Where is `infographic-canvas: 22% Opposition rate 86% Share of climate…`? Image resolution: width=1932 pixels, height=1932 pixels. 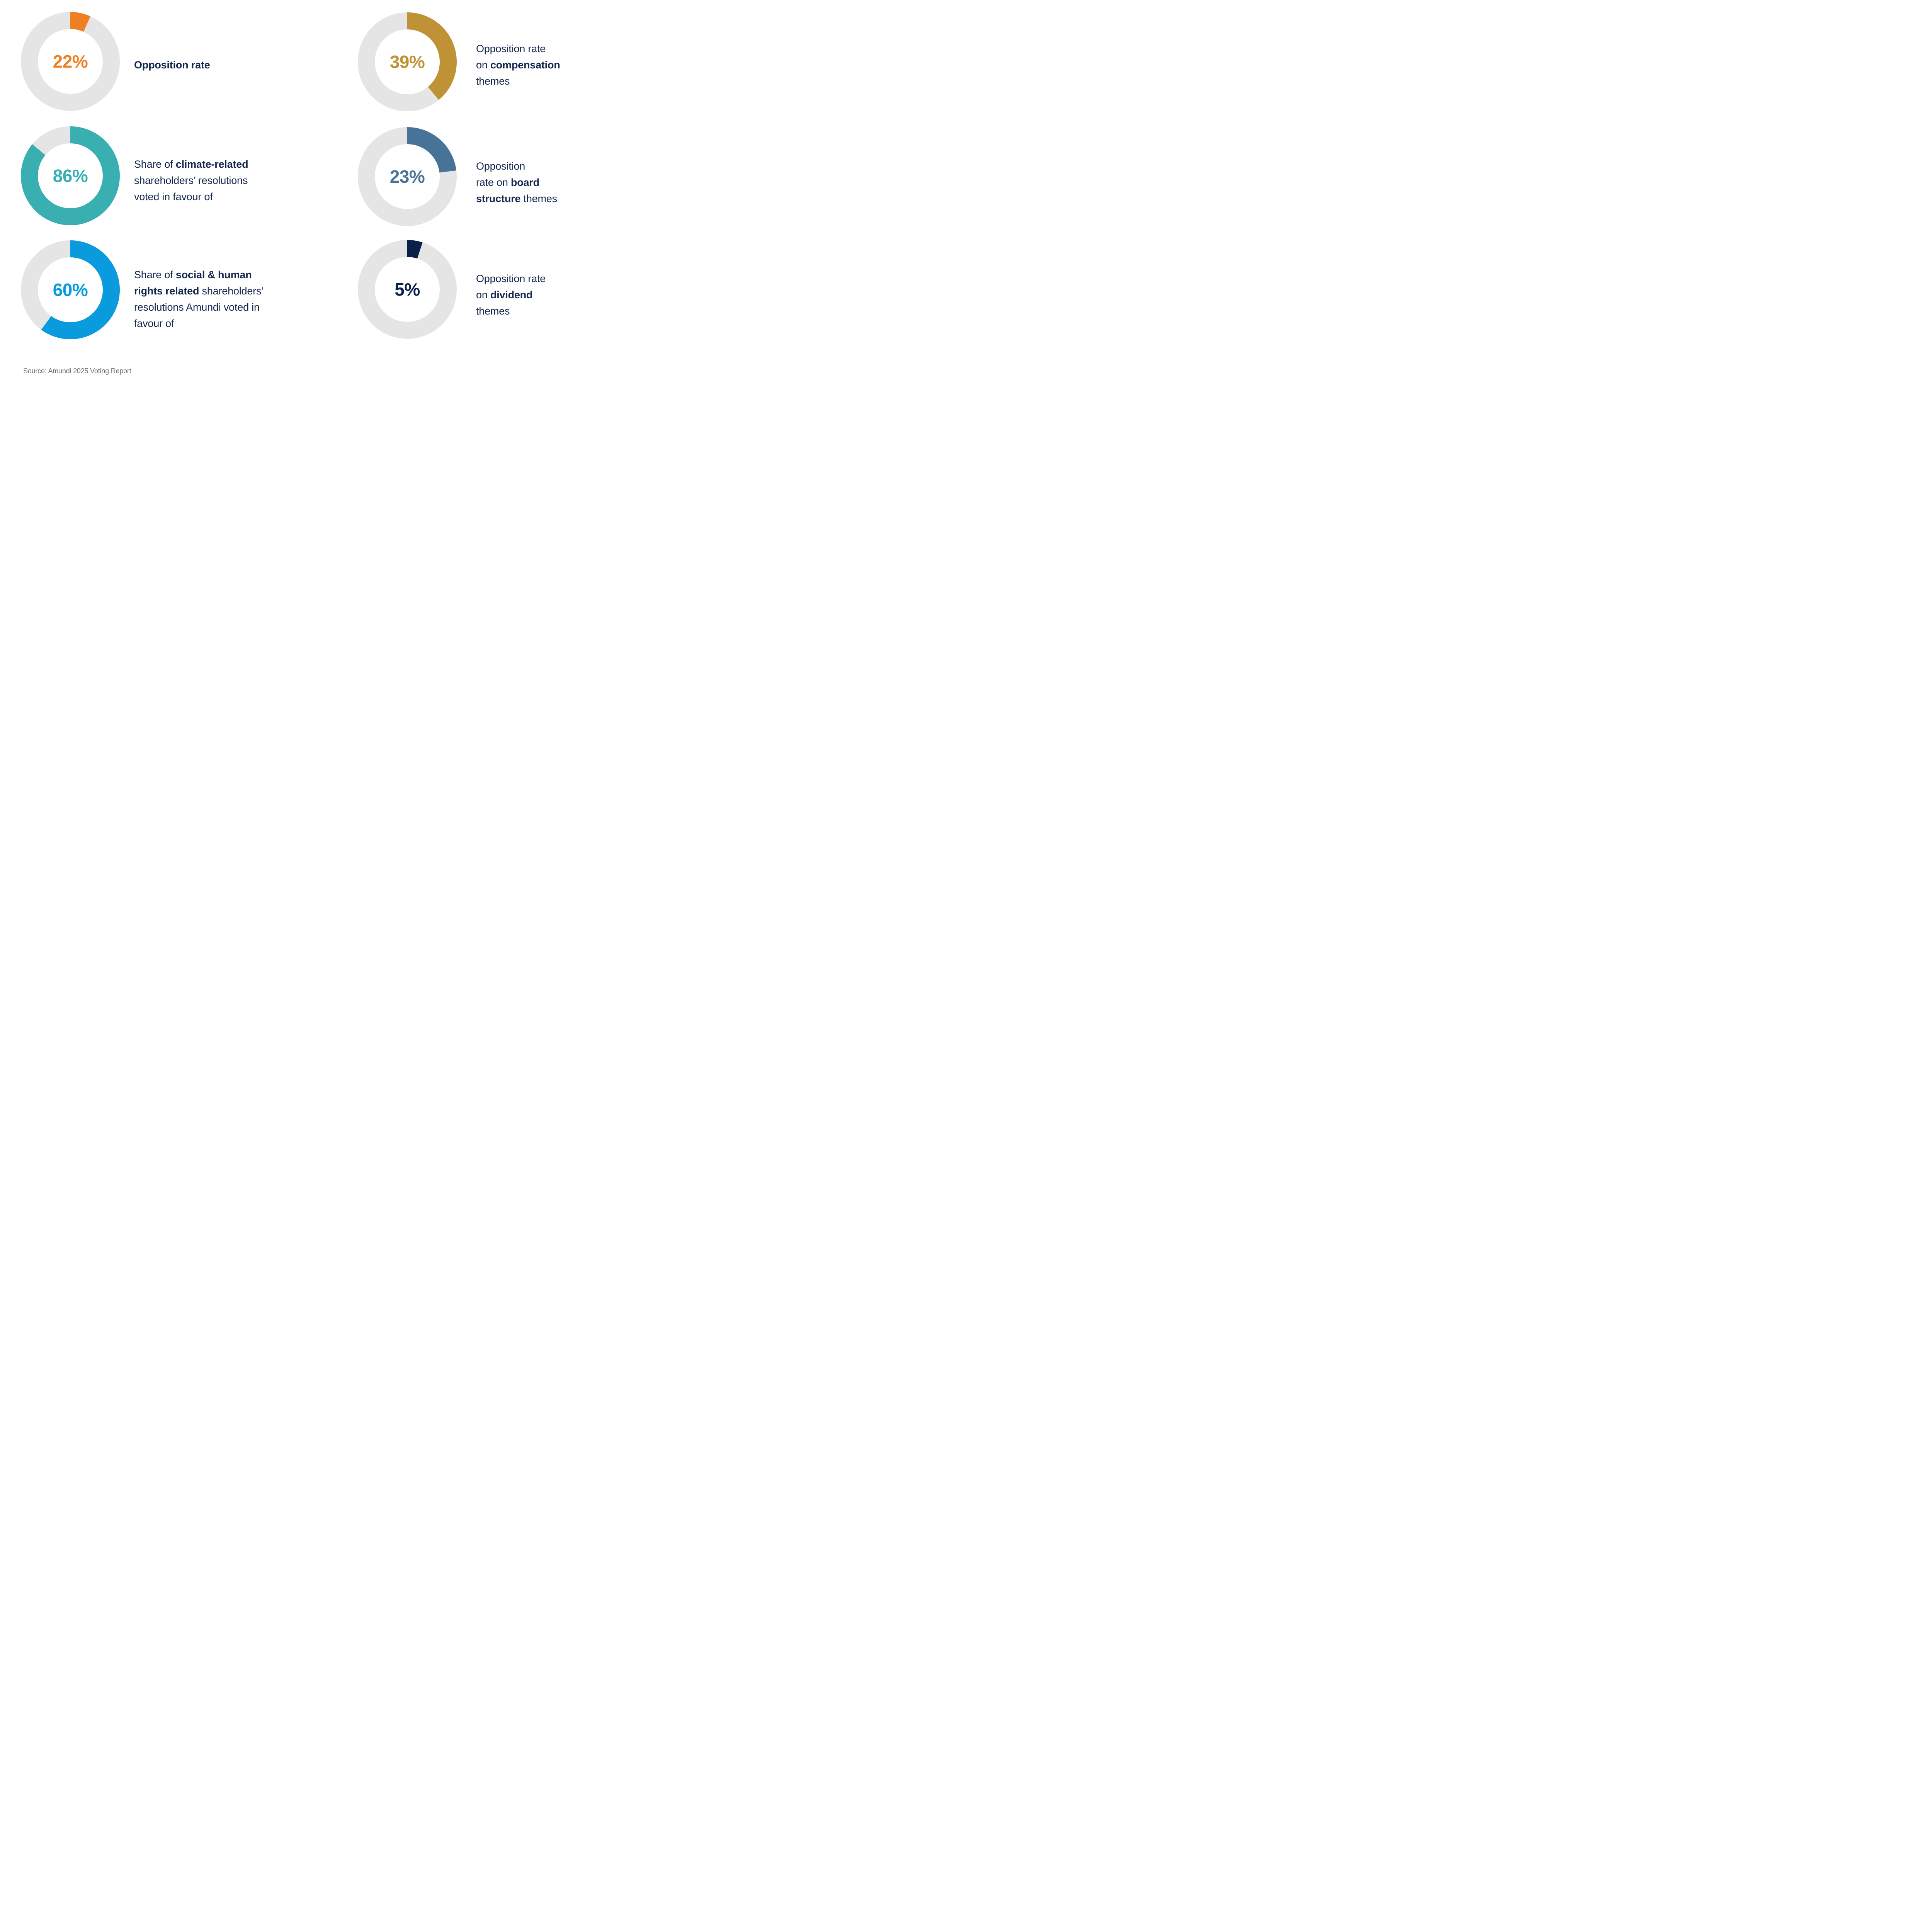 infographic-canvas: 22% Opposition rate 86% Share of climate… is located at coordinates (298, 193).